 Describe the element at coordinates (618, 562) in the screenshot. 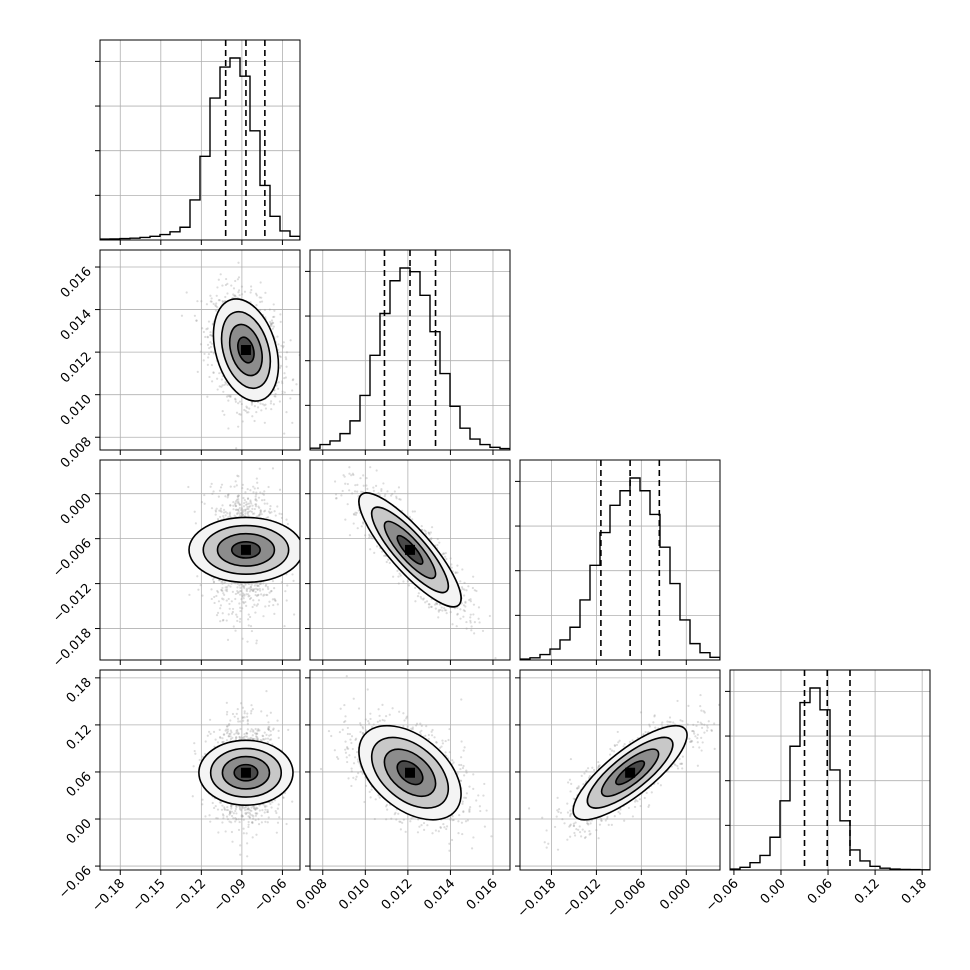

I see `histogram-panel` at that location.